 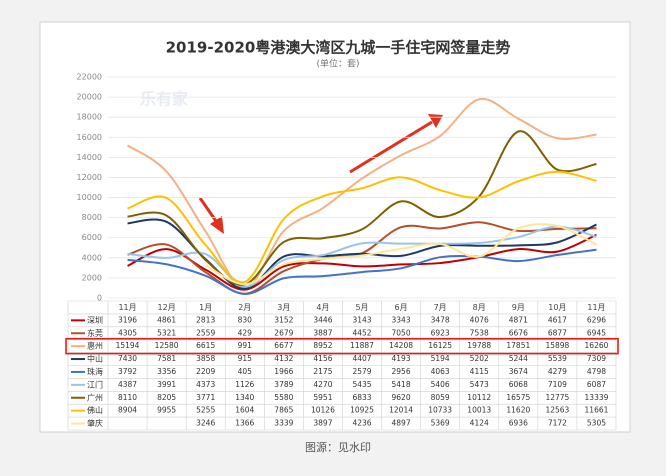 I want to click on table-cell: 2175, so click(x=322, y=371).